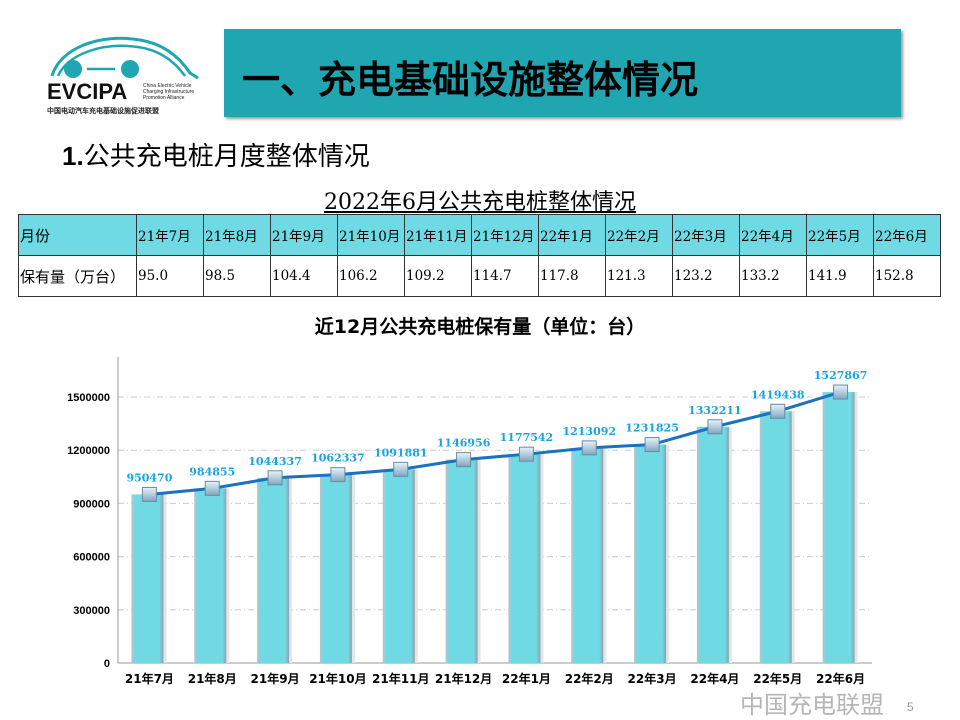 The width and height of the screenshot is (960, 720). Describe the element at coordinates (572, 235) in the screenshot. I see `table-cell: 22年1月` at that location.